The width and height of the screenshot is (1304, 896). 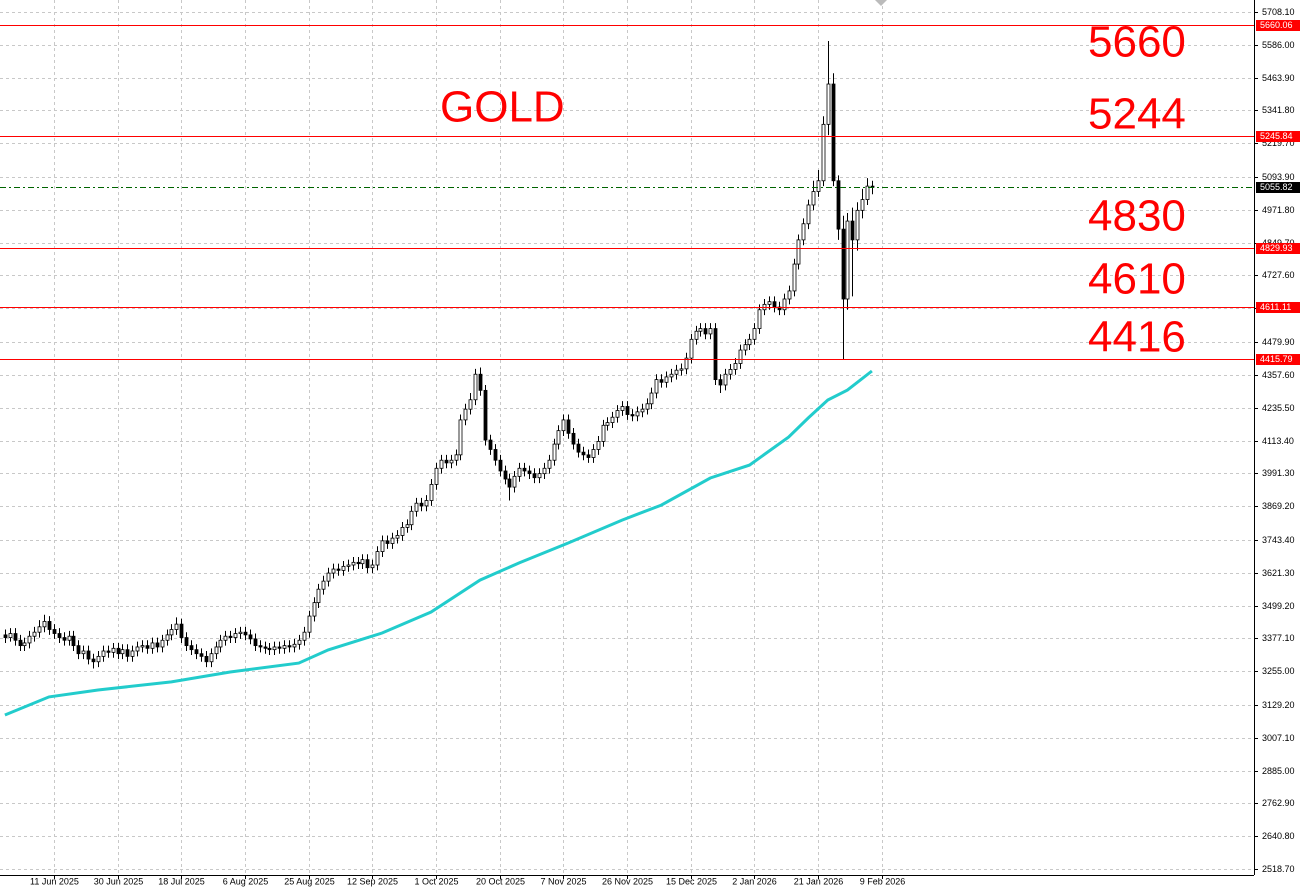 I want to click on bid-label: 5055.82, so click(x=1276, y=187).